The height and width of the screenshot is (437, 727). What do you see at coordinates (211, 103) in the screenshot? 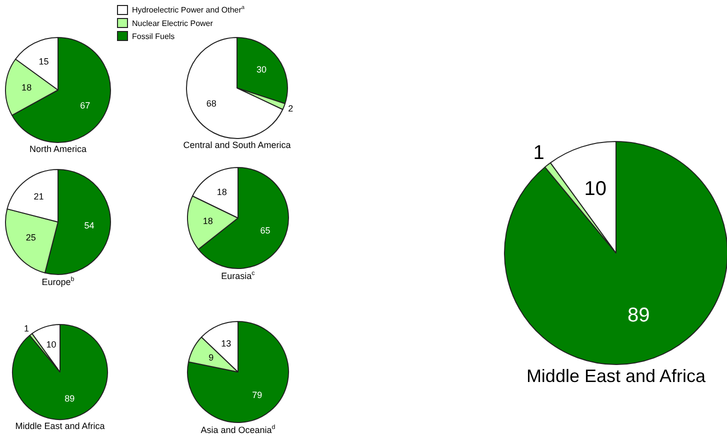
I see `data-label: 68` at bounding box center [211, 103].